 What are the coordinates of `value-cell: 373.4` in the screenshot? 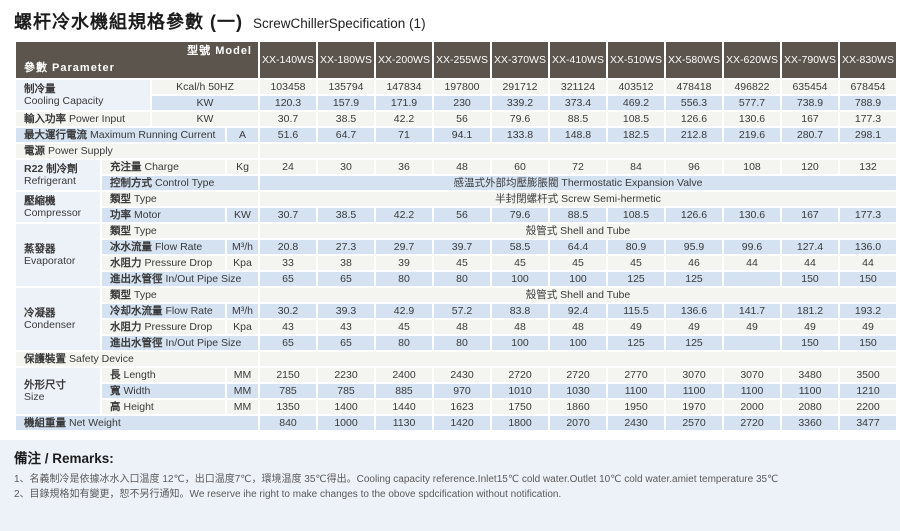 It's located at (578, 103).